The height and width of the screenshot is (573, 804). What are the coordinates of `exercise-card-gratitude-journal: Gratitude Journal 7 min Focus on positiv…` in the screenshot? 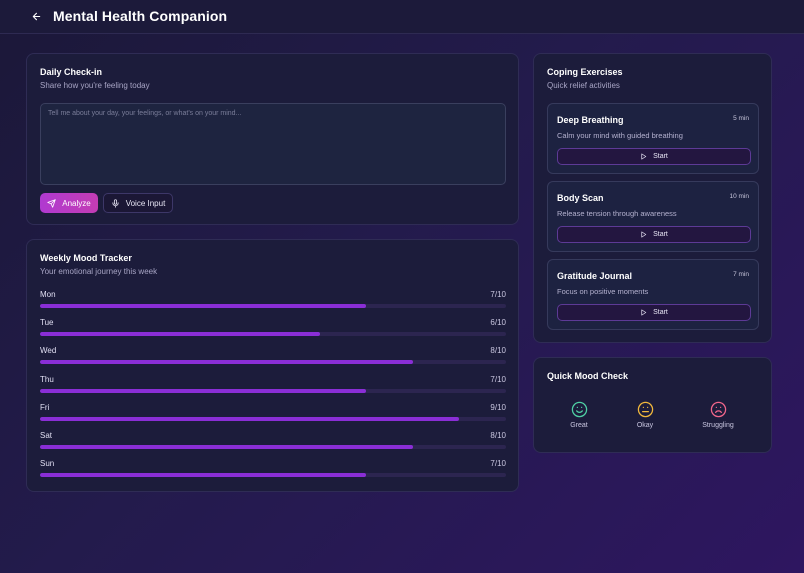 It's located at (653, 294).